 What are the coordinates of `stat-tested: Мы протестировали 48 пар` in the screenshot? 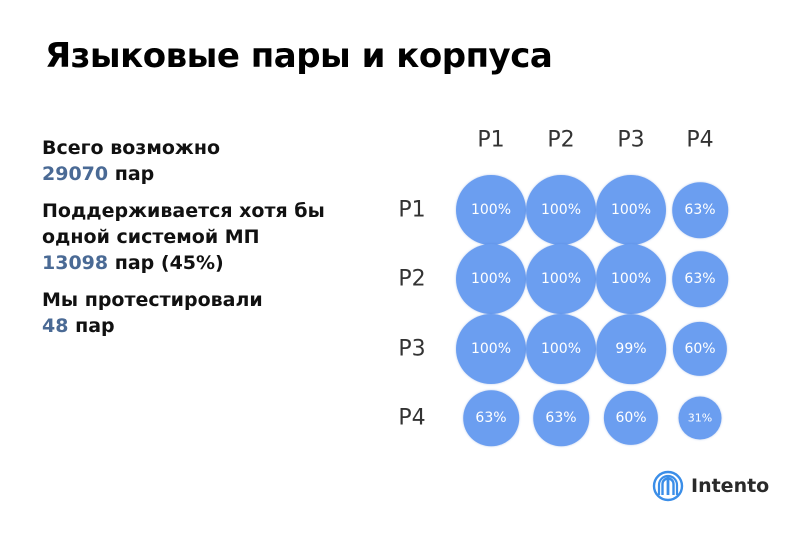 It's located at (212, 313).